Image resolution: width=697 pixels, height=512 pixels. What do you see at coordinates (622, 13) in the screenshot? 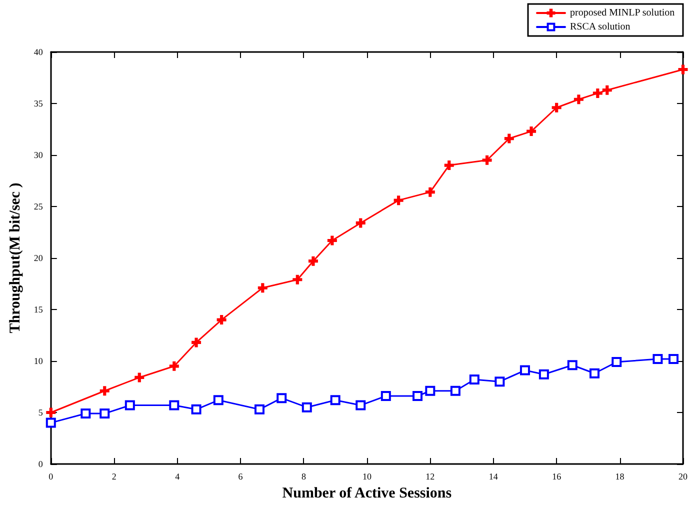
I see `legend-label: proposed MINLP solution` at bounding box center [622, 13].